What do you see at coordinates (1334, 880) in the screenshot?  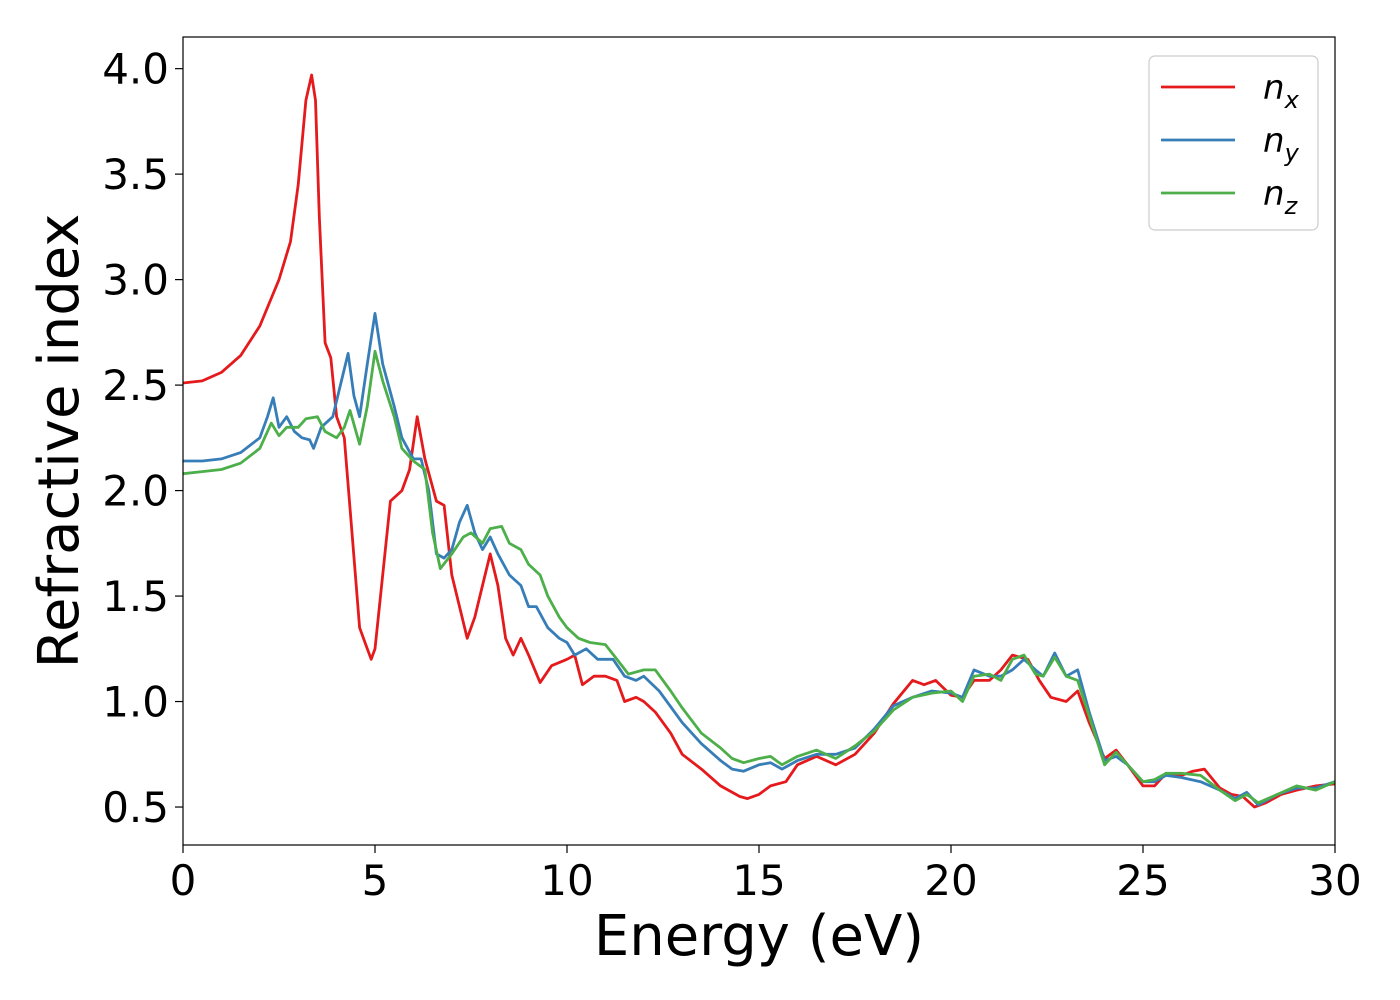 I see `x-tick-label: 30` at bounding box center [1334, 880].